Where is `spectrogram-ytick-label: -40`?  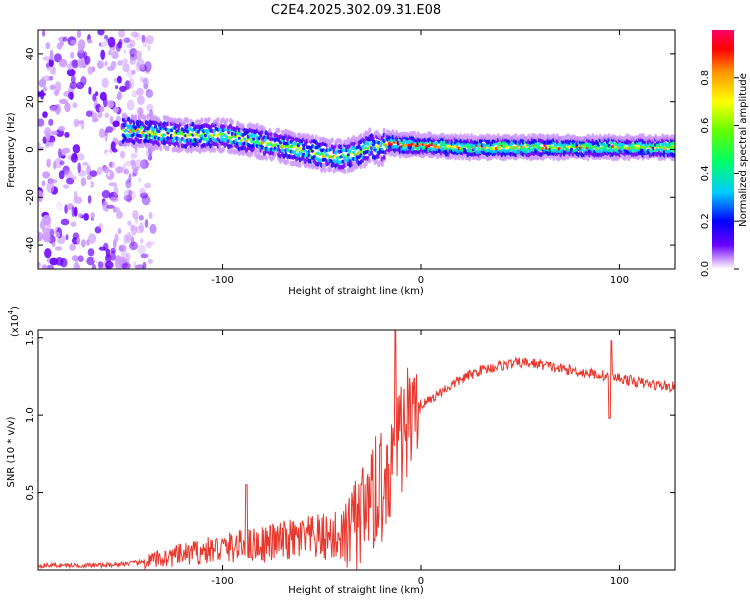
spectrogram-ytick-label: -40 is located at coordinates (30, 245).